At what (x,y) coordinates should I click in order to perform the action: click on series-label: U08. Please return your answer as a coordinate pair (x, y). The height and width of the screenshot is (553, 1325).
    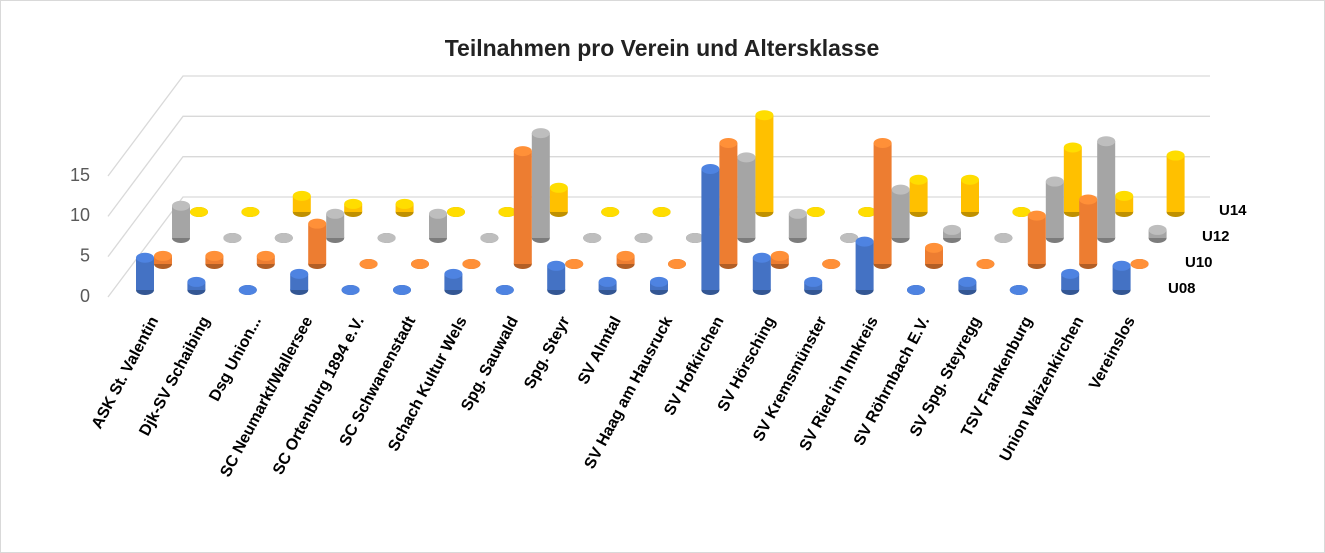
    Looking at the image, I should click on (1182, 288).